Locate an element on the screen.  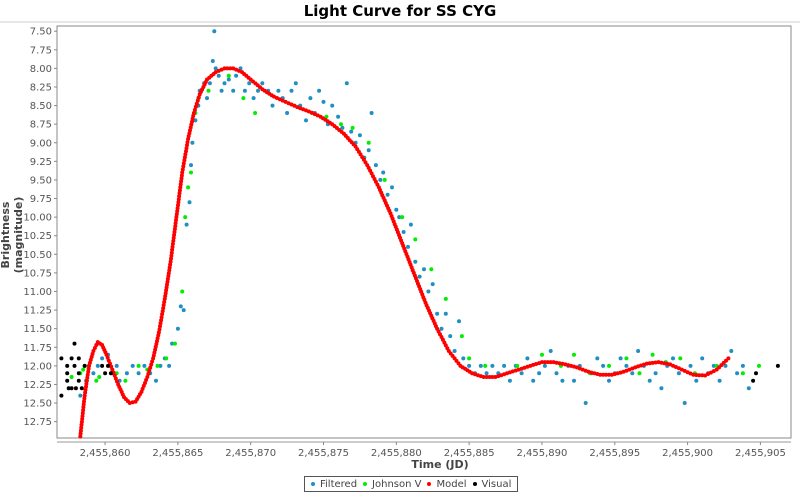
y-tick-label: 9.75 is located at coordinates (41, 199).